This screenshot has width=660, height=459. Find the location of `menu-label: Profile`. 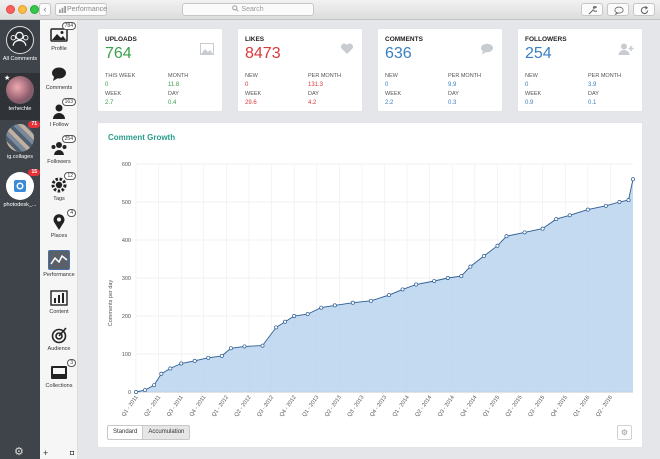

menu-label: Profile is located at coordinates (59, 49).